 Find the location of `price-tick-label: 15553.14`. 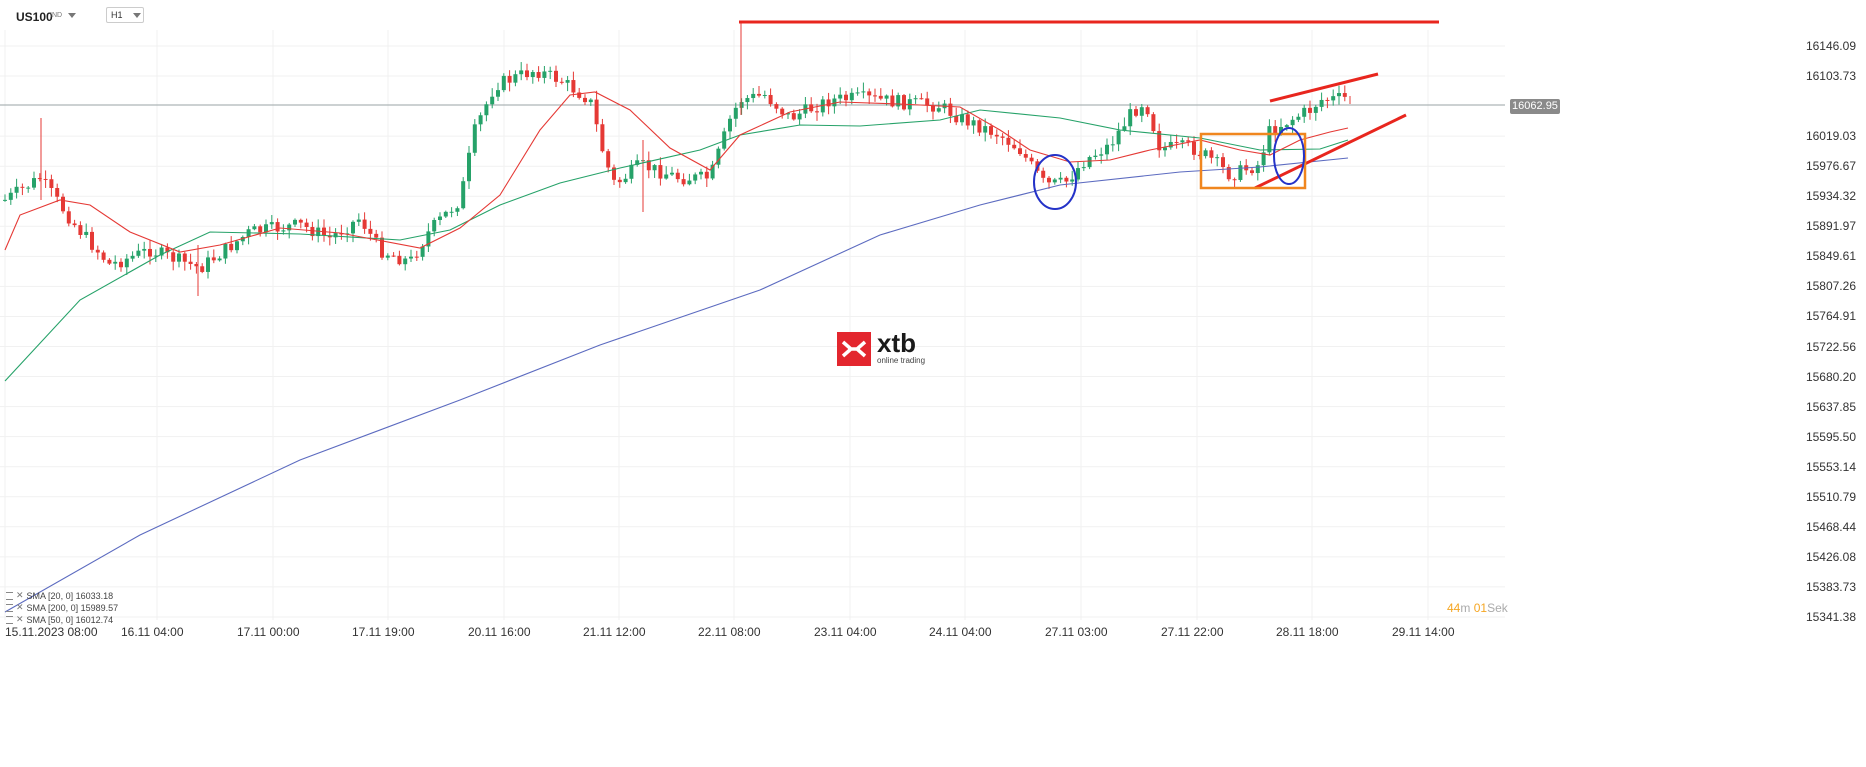

price-tick-label: 15553.14 is located at coordinates (1830, 466).